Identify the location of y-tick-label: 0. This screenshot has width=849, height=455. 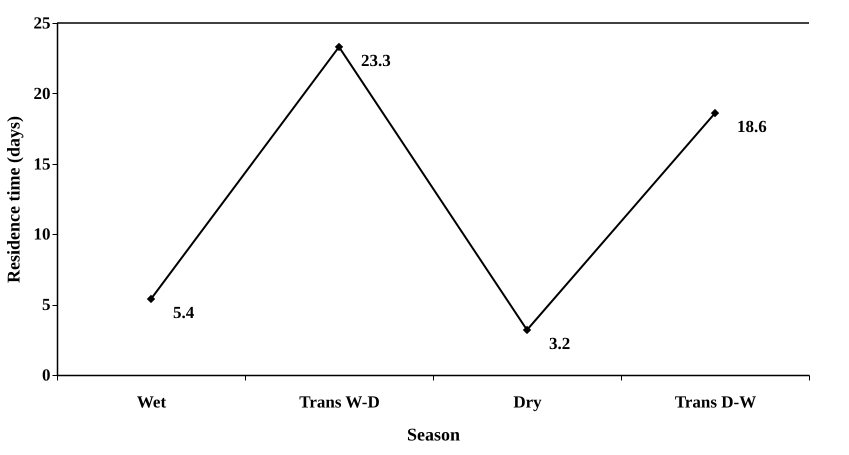
(46, 375).